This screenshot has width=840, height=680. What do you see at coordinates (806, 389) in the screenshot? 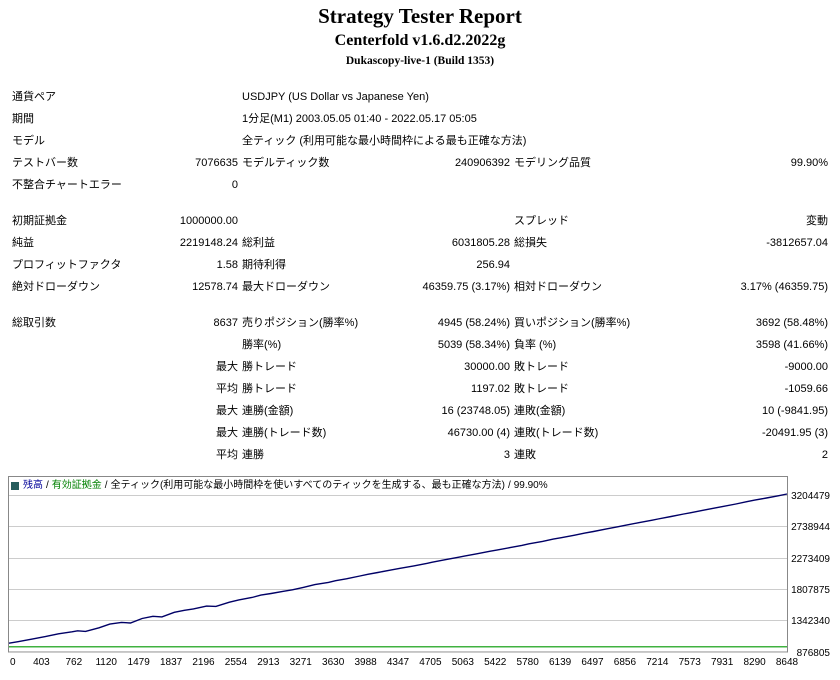
I see `report-value: -1059.66` at bounding box center [806, 389].